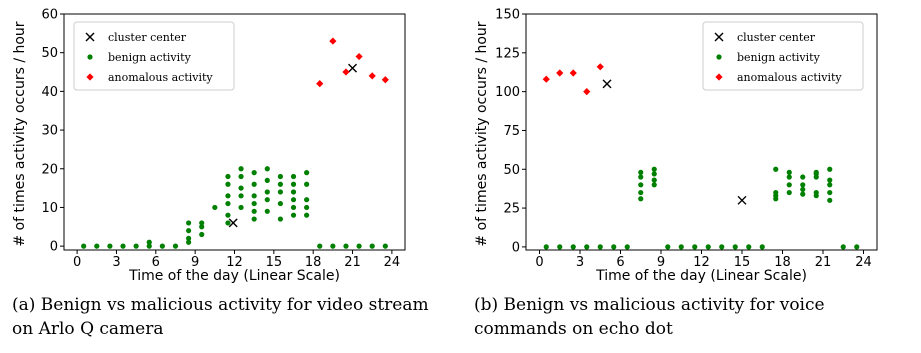 This screenshot has height=353, width=921. Describe the element at coordinates (482, 133) in the screenshot. I see `y-axis-label: # of times activity occurs / hour` at that location.